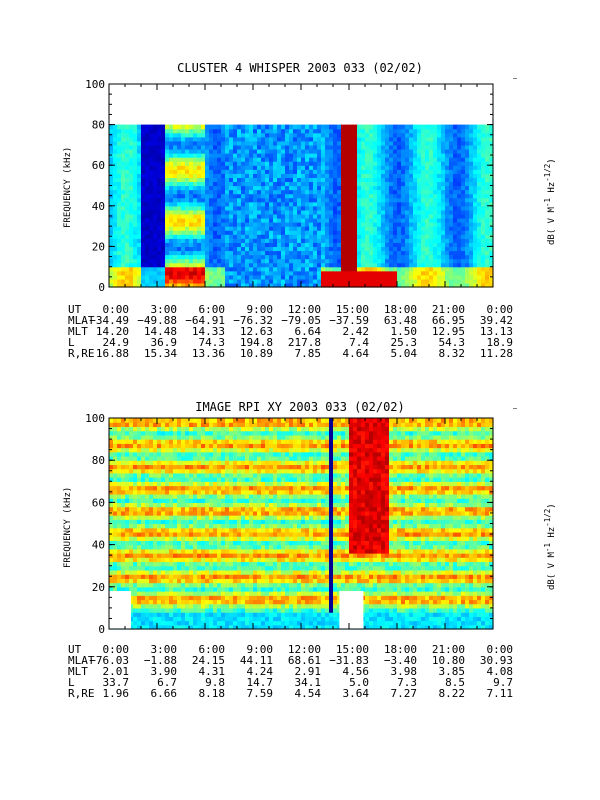  What do you see at coordinates (304, 309) in the screenshot?
I see `ephemeris-cell: 12:00` at bounding box center [304, 309].